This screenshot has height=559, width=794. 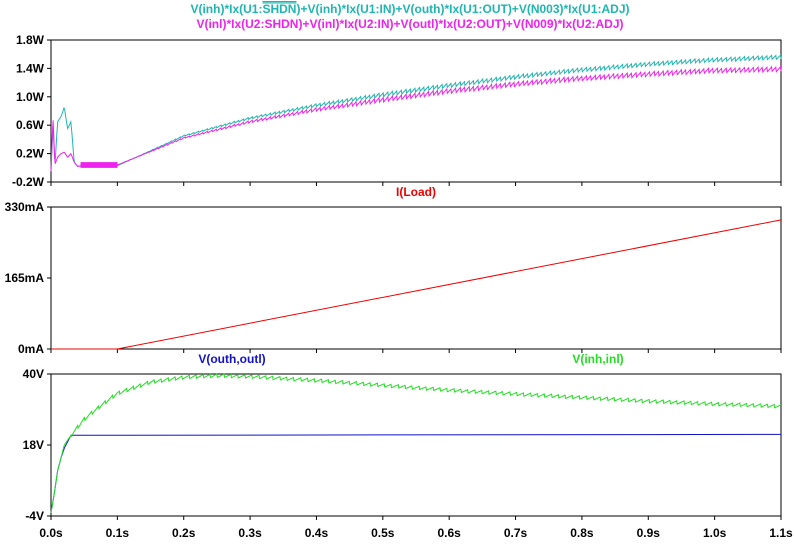 What do you see at coordinates (317, 533) in the screenshot?
I see `xtick-label-4: 0.4s` at bounding box center [317, 533].